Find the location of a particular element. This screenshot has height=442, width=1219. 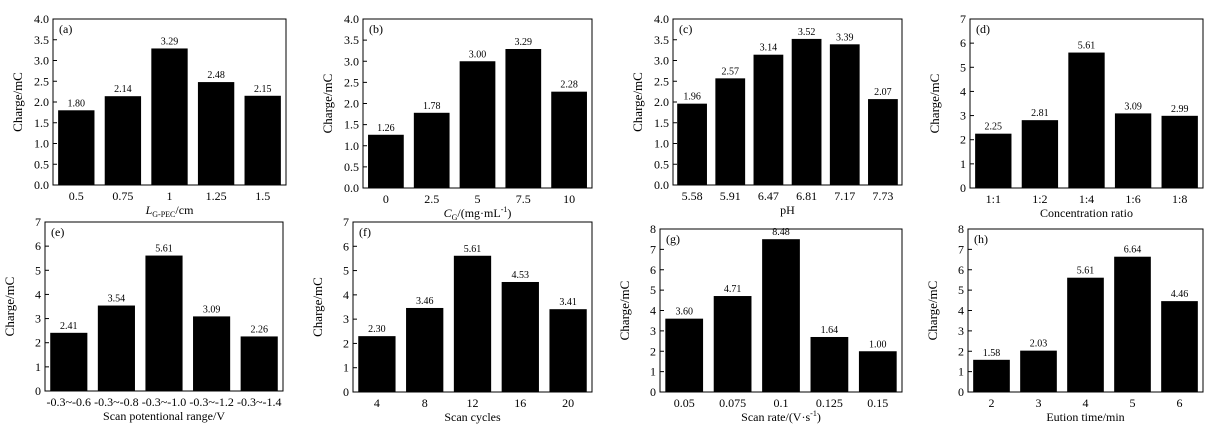

panel-b-x-tick-label: 7.5 is located at coordinates (523, 199).